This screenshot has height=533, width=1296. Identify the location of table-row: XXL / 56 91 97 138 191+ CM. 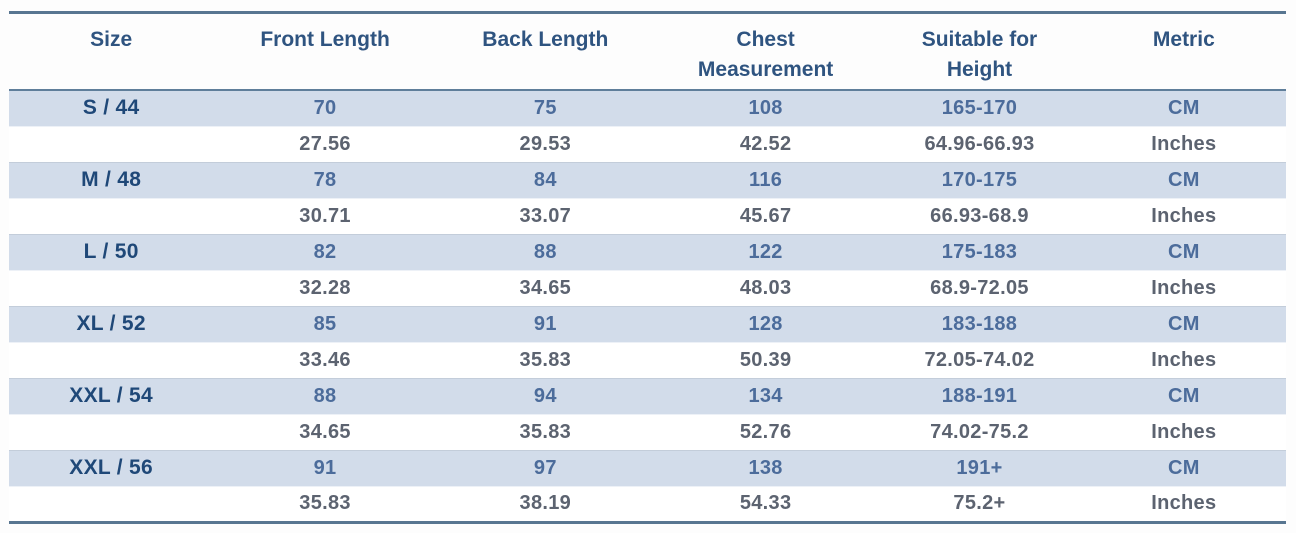
(647, 468).